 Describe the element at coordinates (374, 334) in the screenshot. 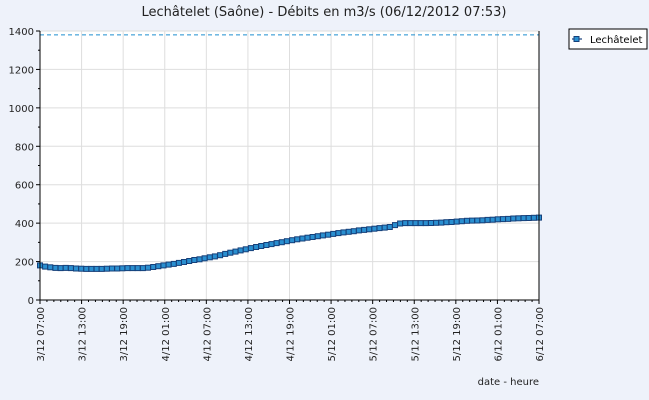

I see `x-tick-label: 5/12 07:00` at that location.